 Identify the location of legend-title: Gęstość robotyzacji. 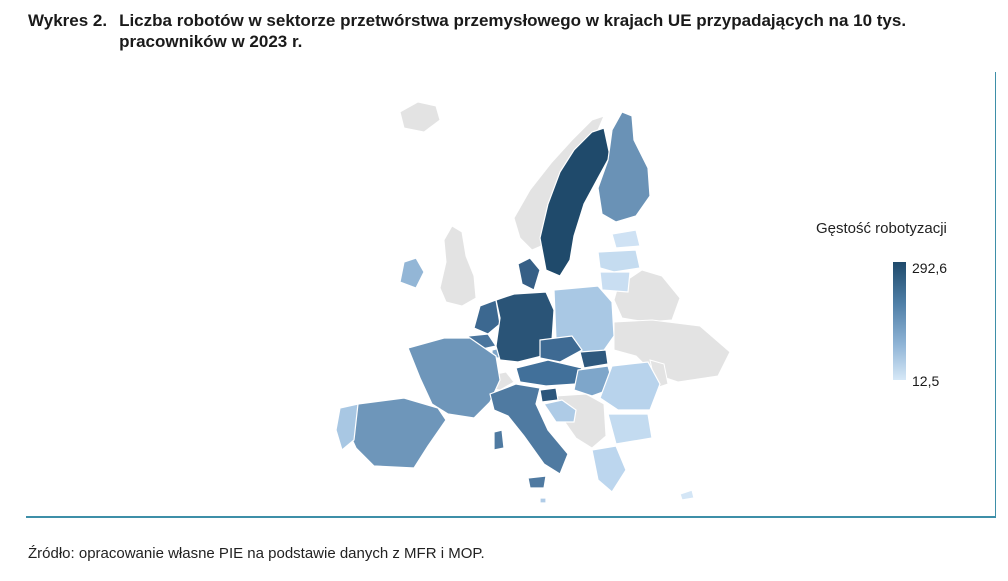
(881, 228).